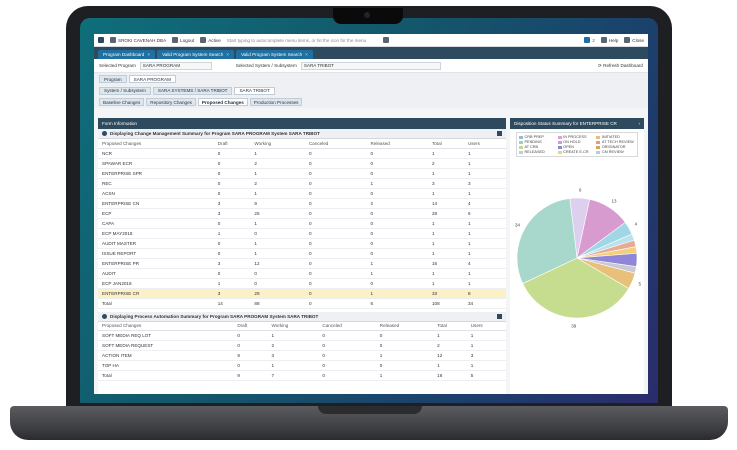  What do you see at coordinates (250, 355) in the screenshot?
I see `cell-value: 9` at bounding box center [250, 355].